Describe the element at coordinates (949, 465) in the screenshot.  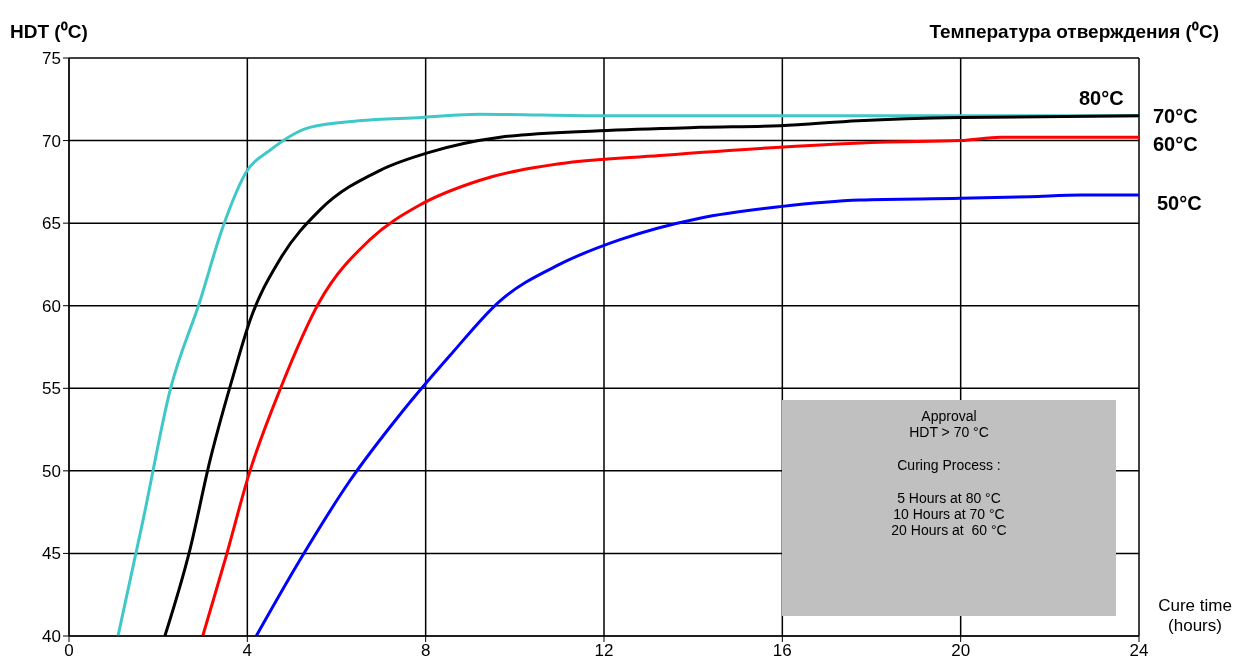
I see `annotation: Curing Process :` at that location.